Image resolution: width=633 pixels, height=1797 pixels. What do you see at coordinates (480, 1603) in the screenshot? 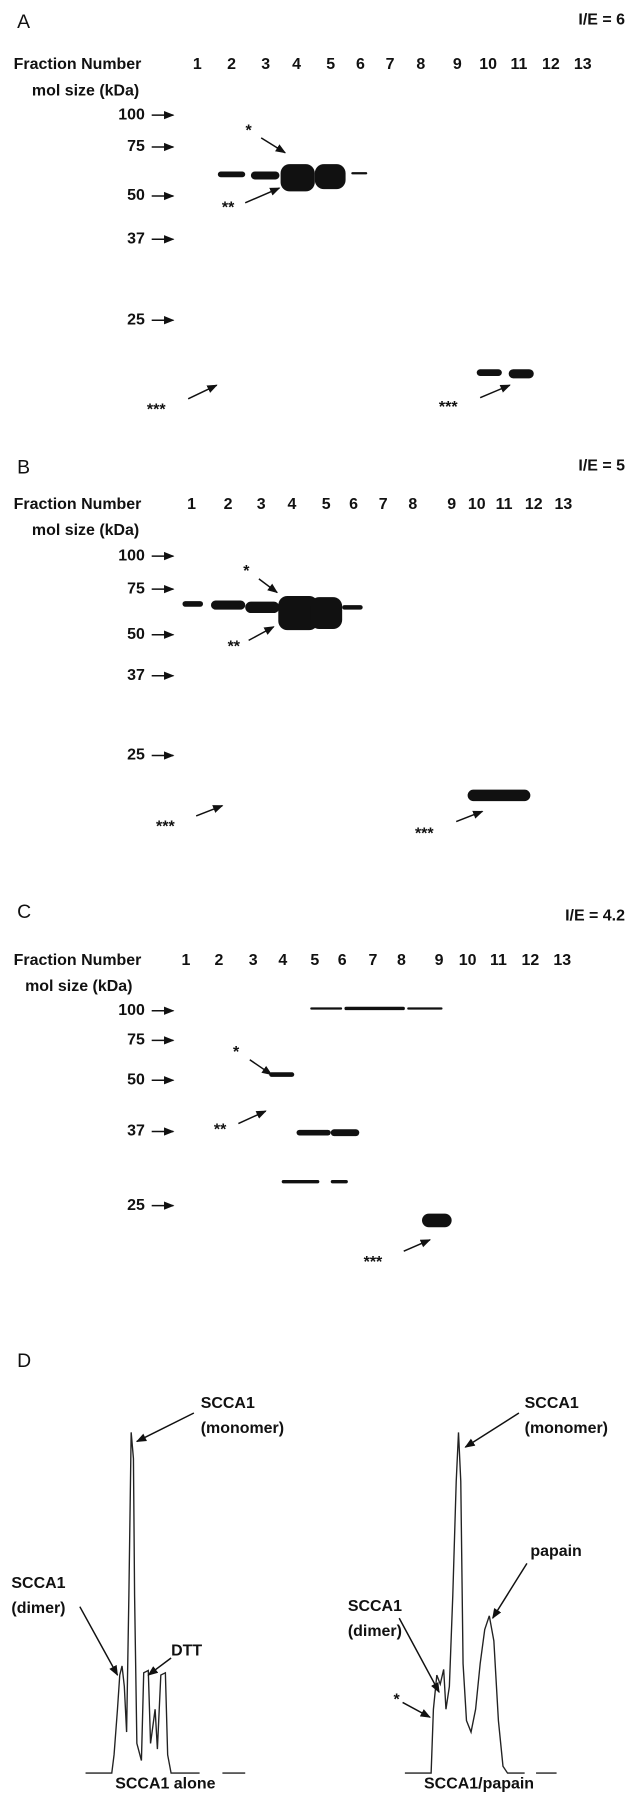
I see `chromatogram-right` at bounding box center [480, 1603].